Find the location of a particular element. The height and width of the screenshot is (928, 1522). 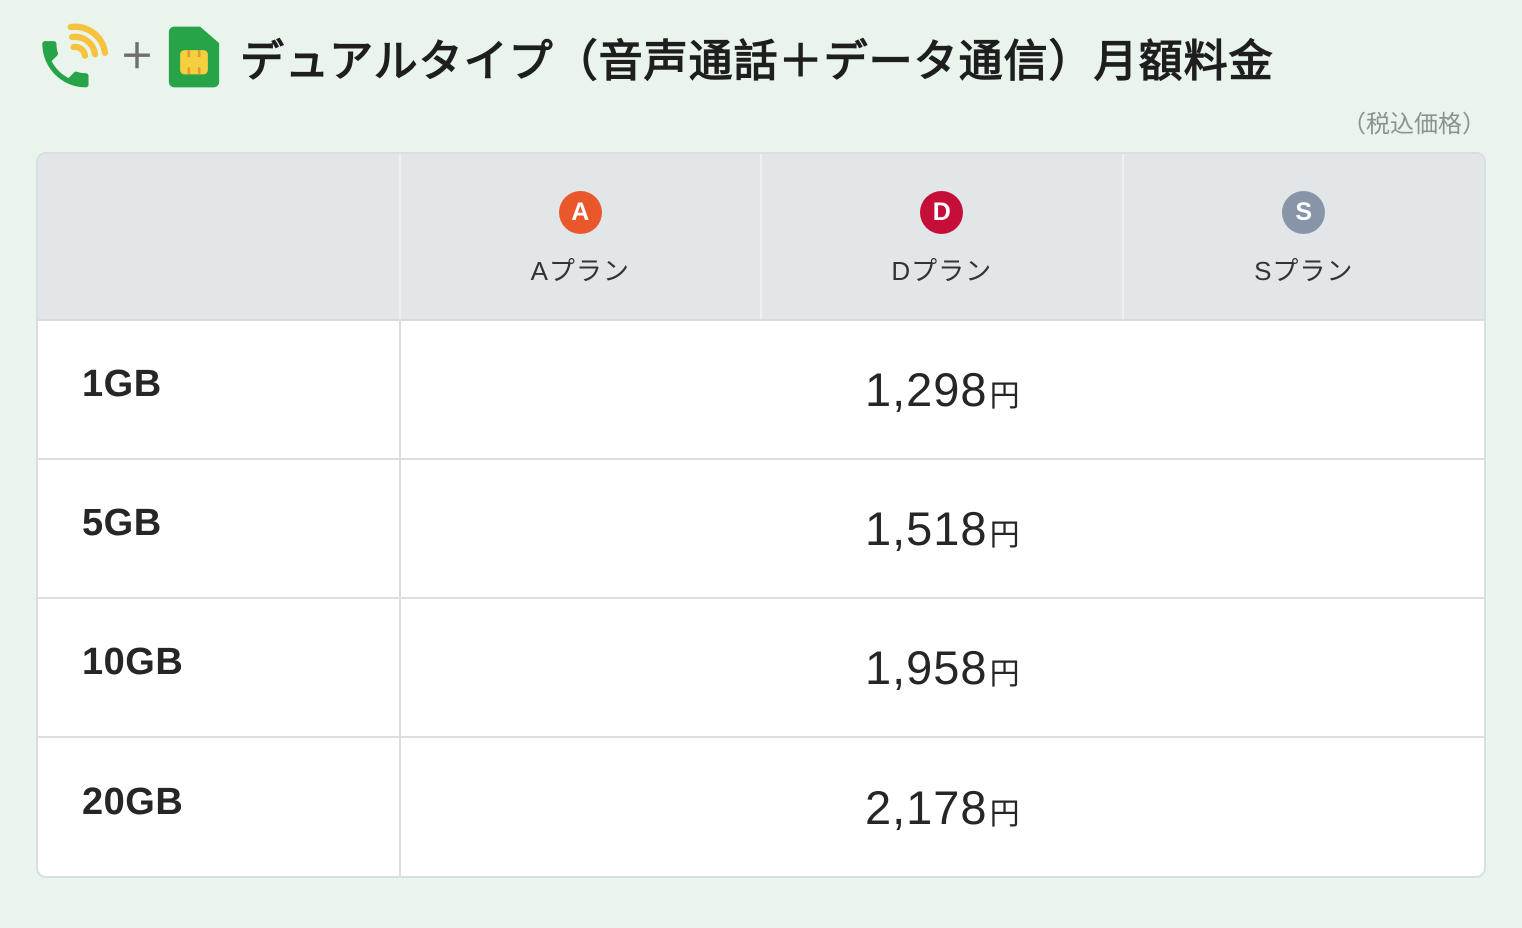

price-value: 1,518 is located at coordinates (926, 528).